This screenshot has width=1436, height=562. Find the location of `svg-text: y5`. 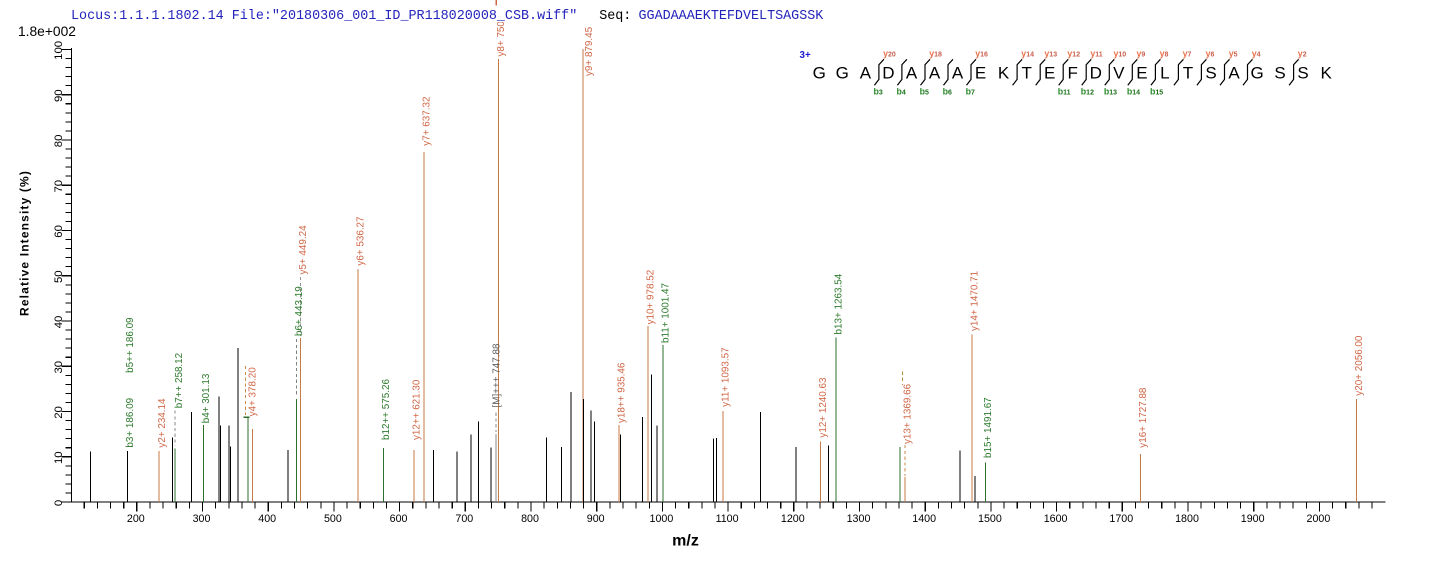

svg-text: y5 is located at coordinates (1233, 53).